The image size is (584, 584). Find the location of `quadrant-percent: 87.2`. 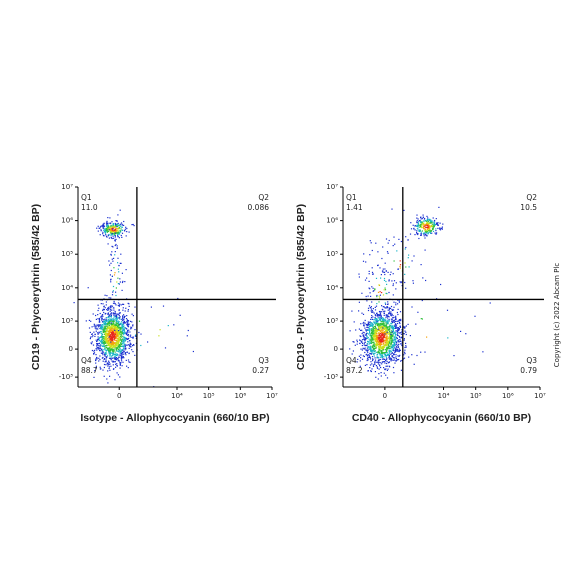

quadrant-percent: 87.2 is located at coordinates (354, 370).